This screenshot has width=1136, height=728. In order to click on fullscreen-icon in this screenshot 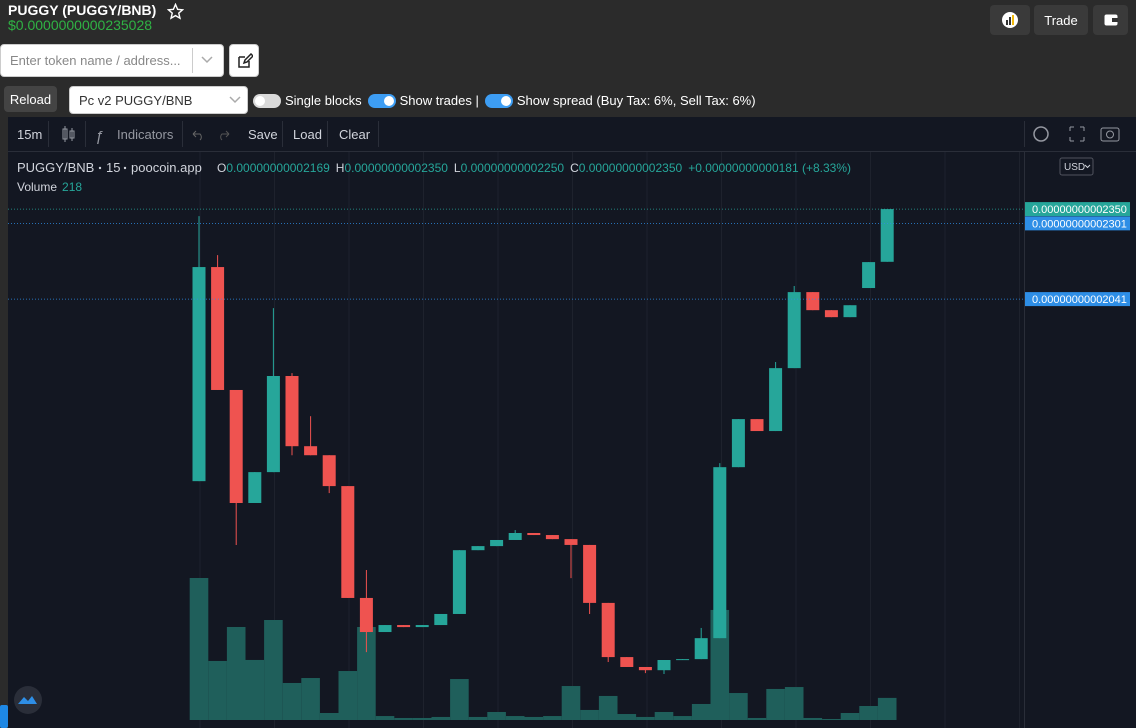, I will do `click(1077, 134)`.